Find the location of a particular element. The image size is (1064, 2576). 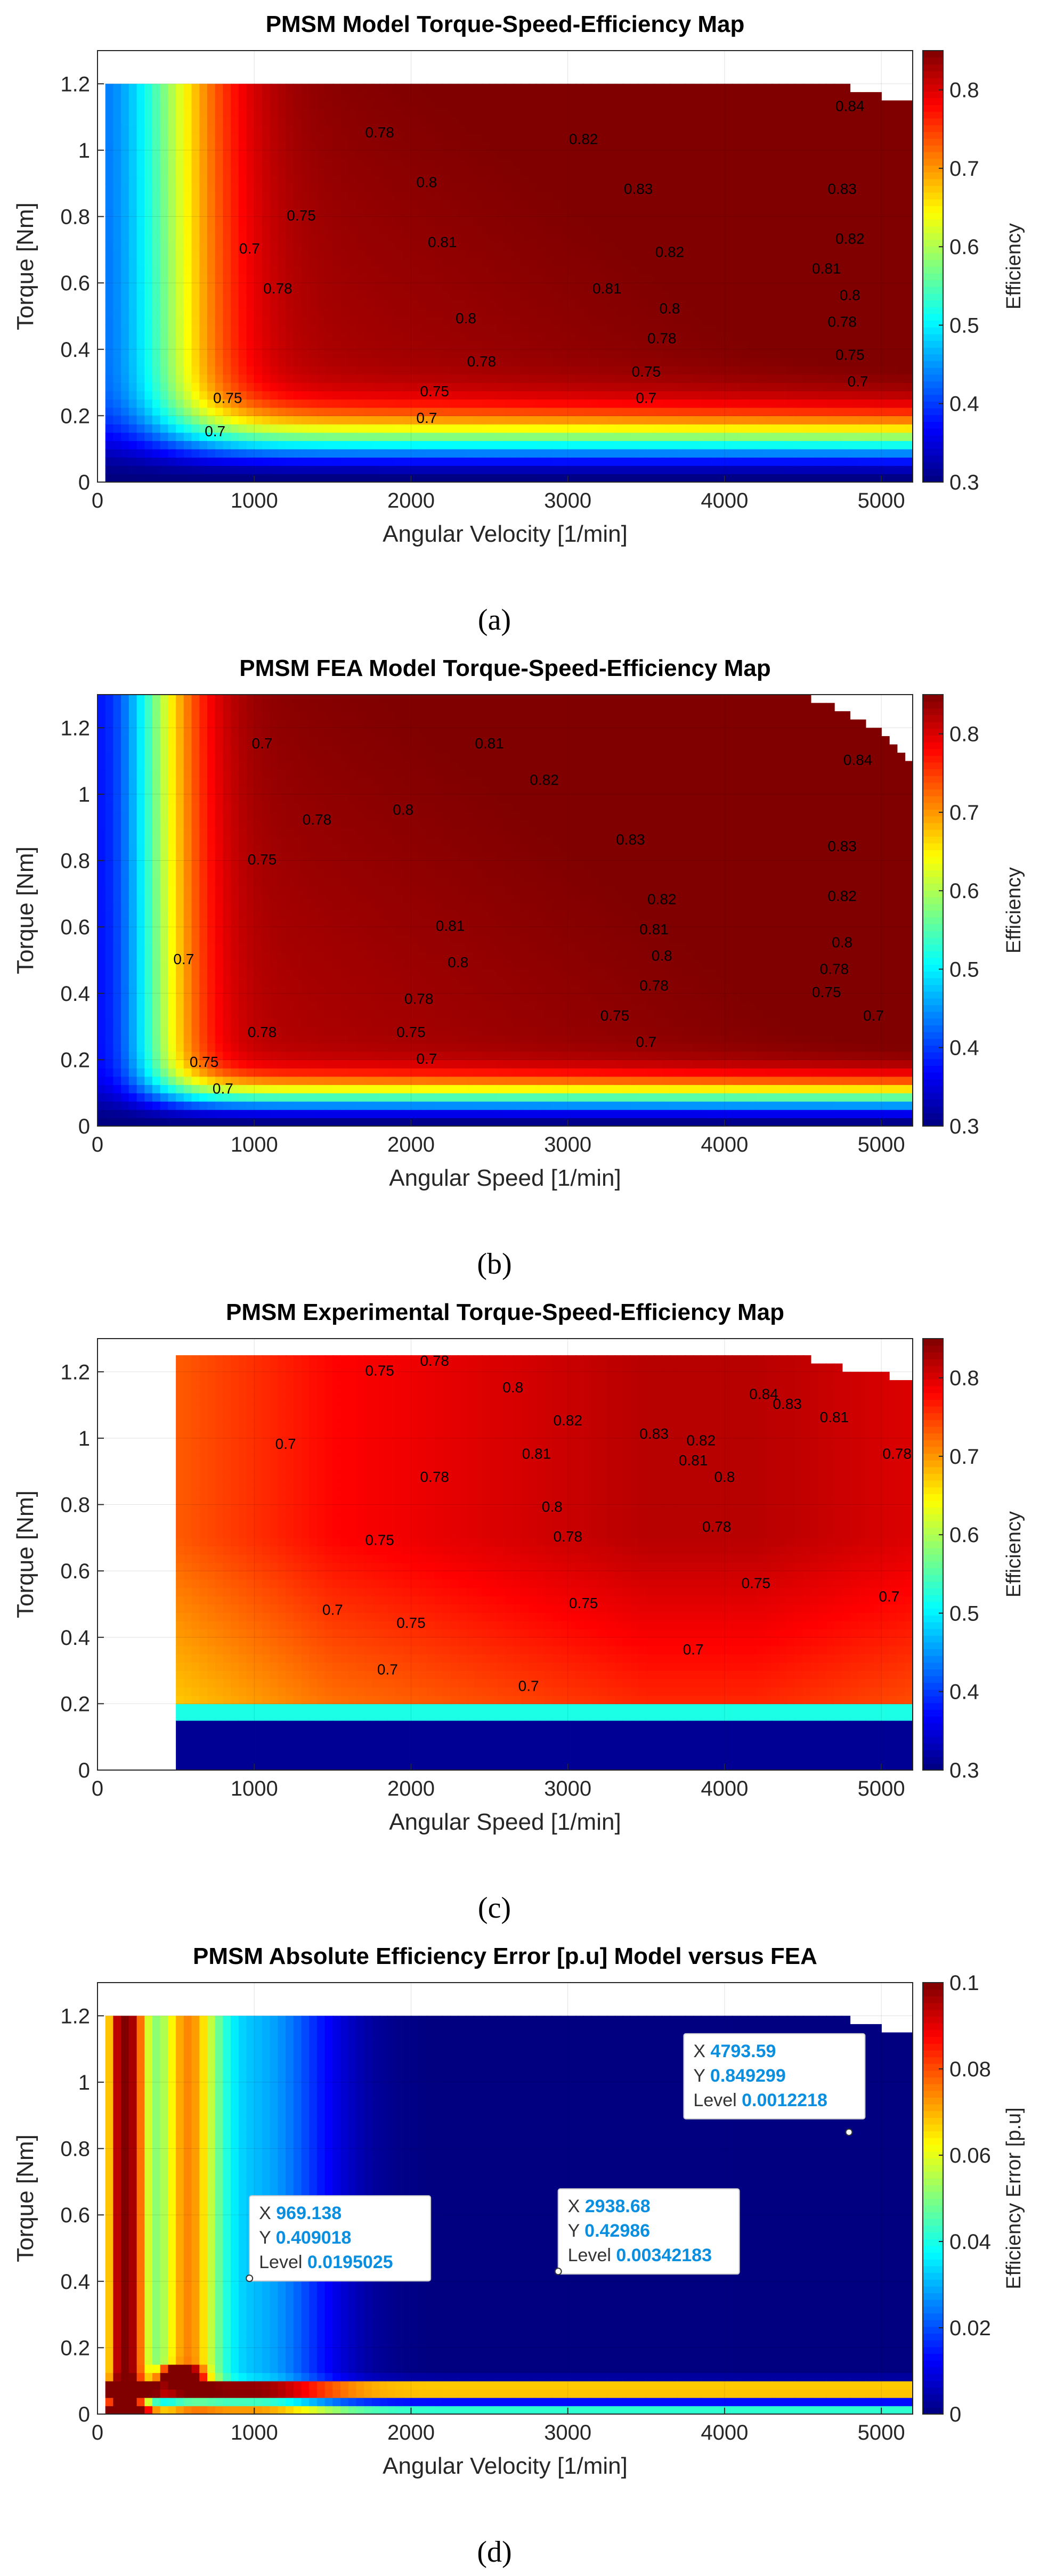

contour-label: 0.75 is located at coordinates (434, 392).